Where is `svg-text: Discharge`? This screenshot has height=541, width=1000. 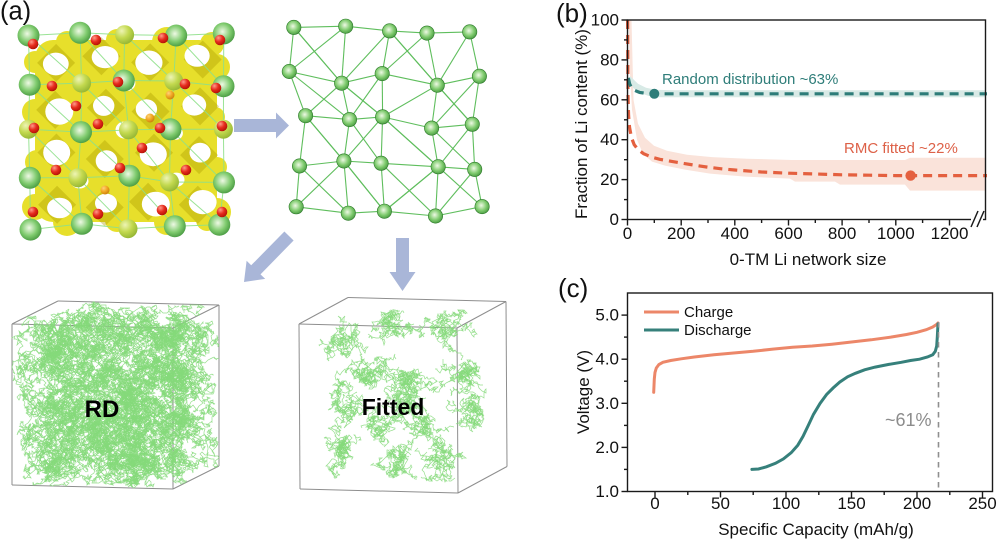 svg-text: Discharge is located at coordinates (718, 330).